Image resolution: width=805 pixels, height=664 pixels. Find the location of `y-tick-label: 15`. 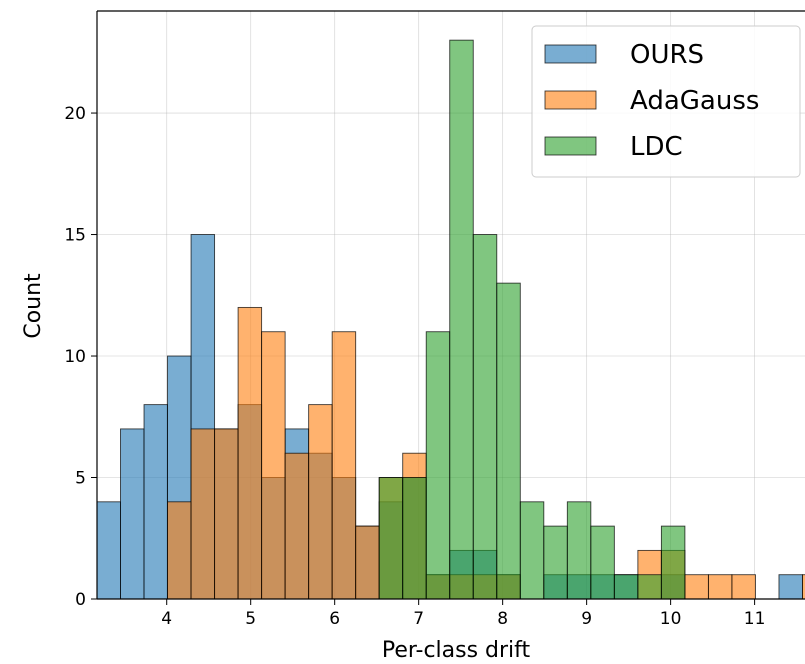

y-tick-label: 15 is located at coordinates (75, 236).